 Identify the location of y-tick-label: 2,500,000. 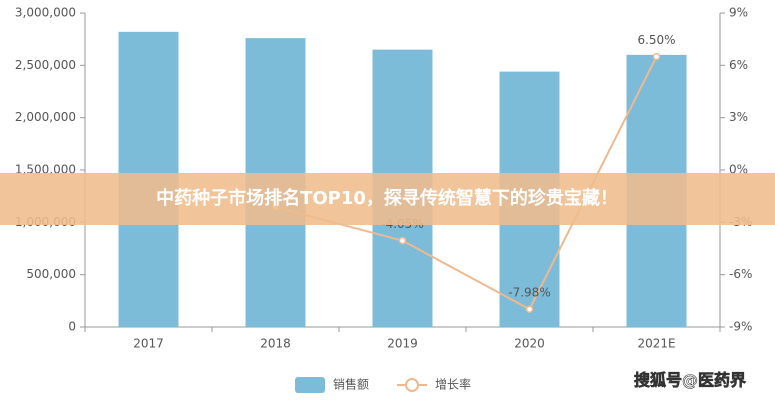
(45, 65).